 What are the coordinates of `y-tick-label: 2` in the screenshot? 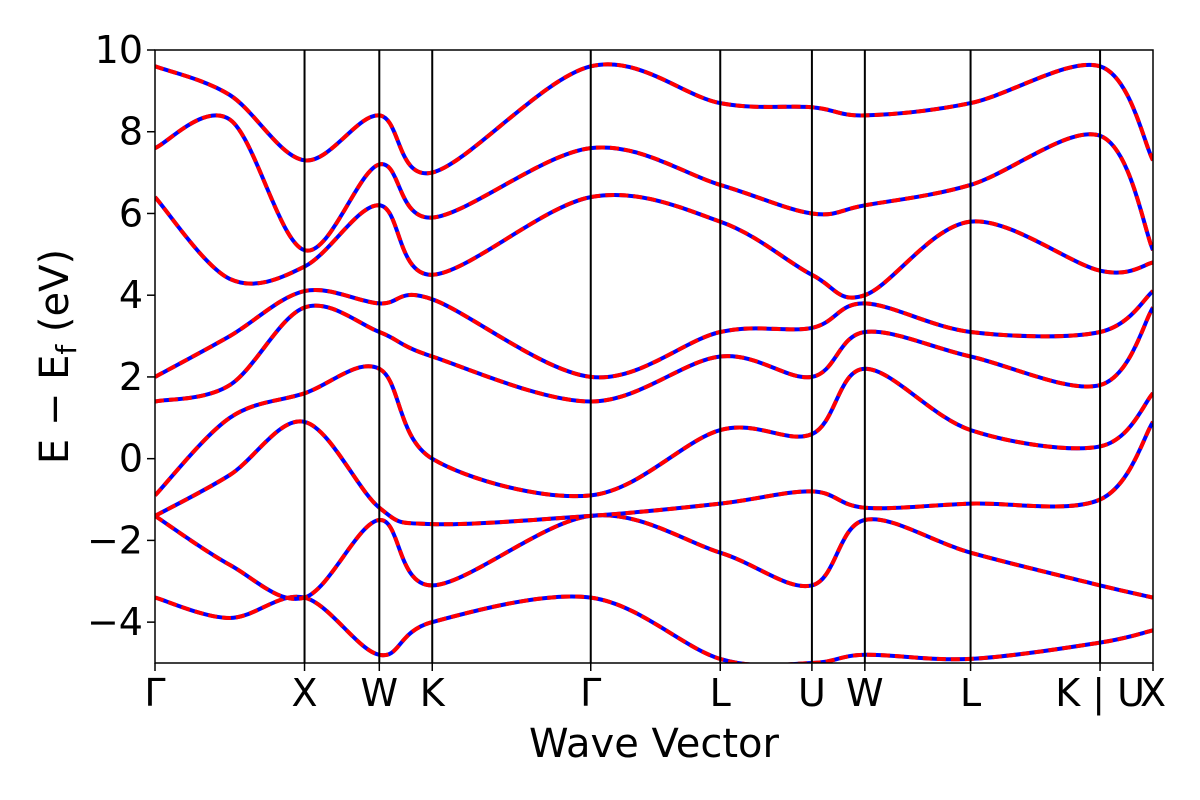 It's located at (131, 377).